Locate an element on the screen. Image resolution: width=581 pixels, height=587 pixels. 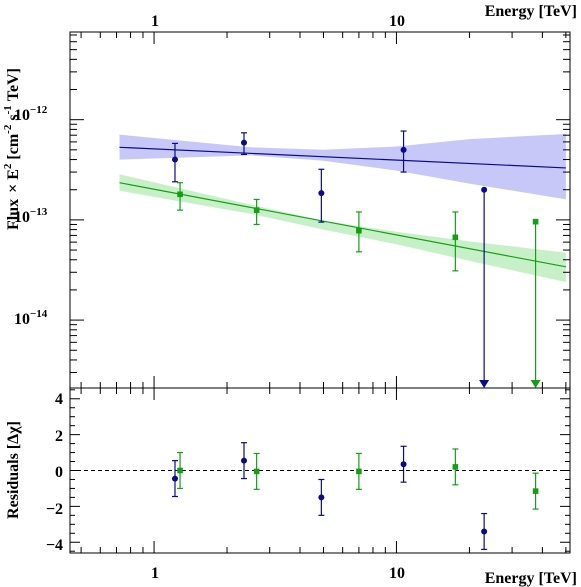
res-ytick-label-0: 0 is located at coordinates (59, 472).